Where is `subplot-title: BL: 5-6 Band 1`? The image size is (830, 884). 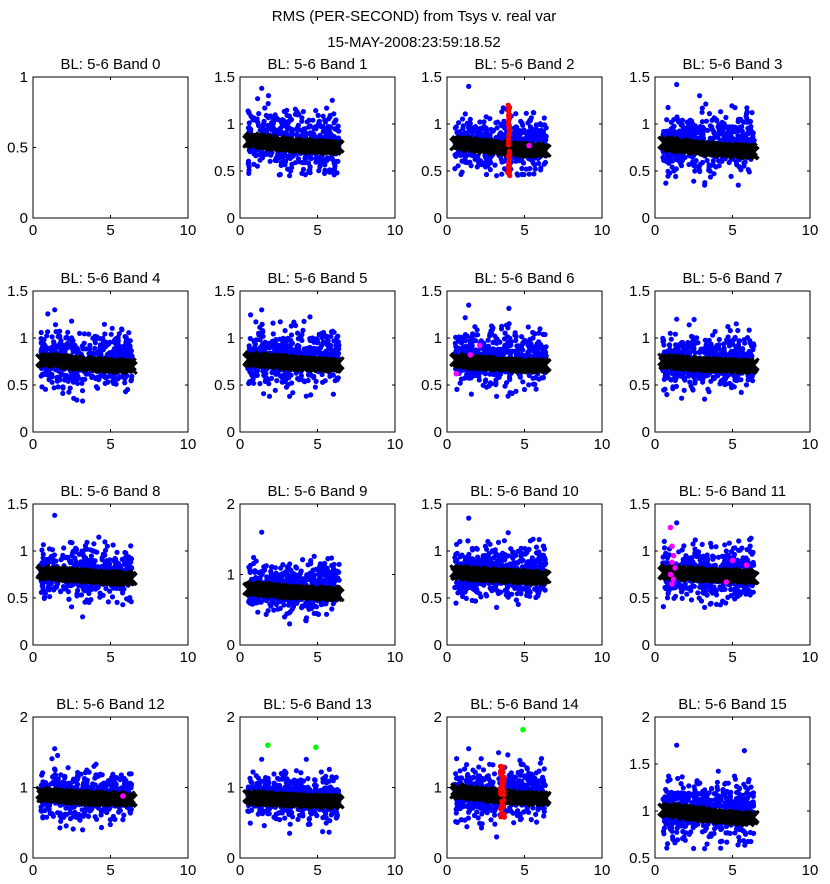 subplot-title: BL: 5-6 Band 1 is located at coordinates (317, 64).